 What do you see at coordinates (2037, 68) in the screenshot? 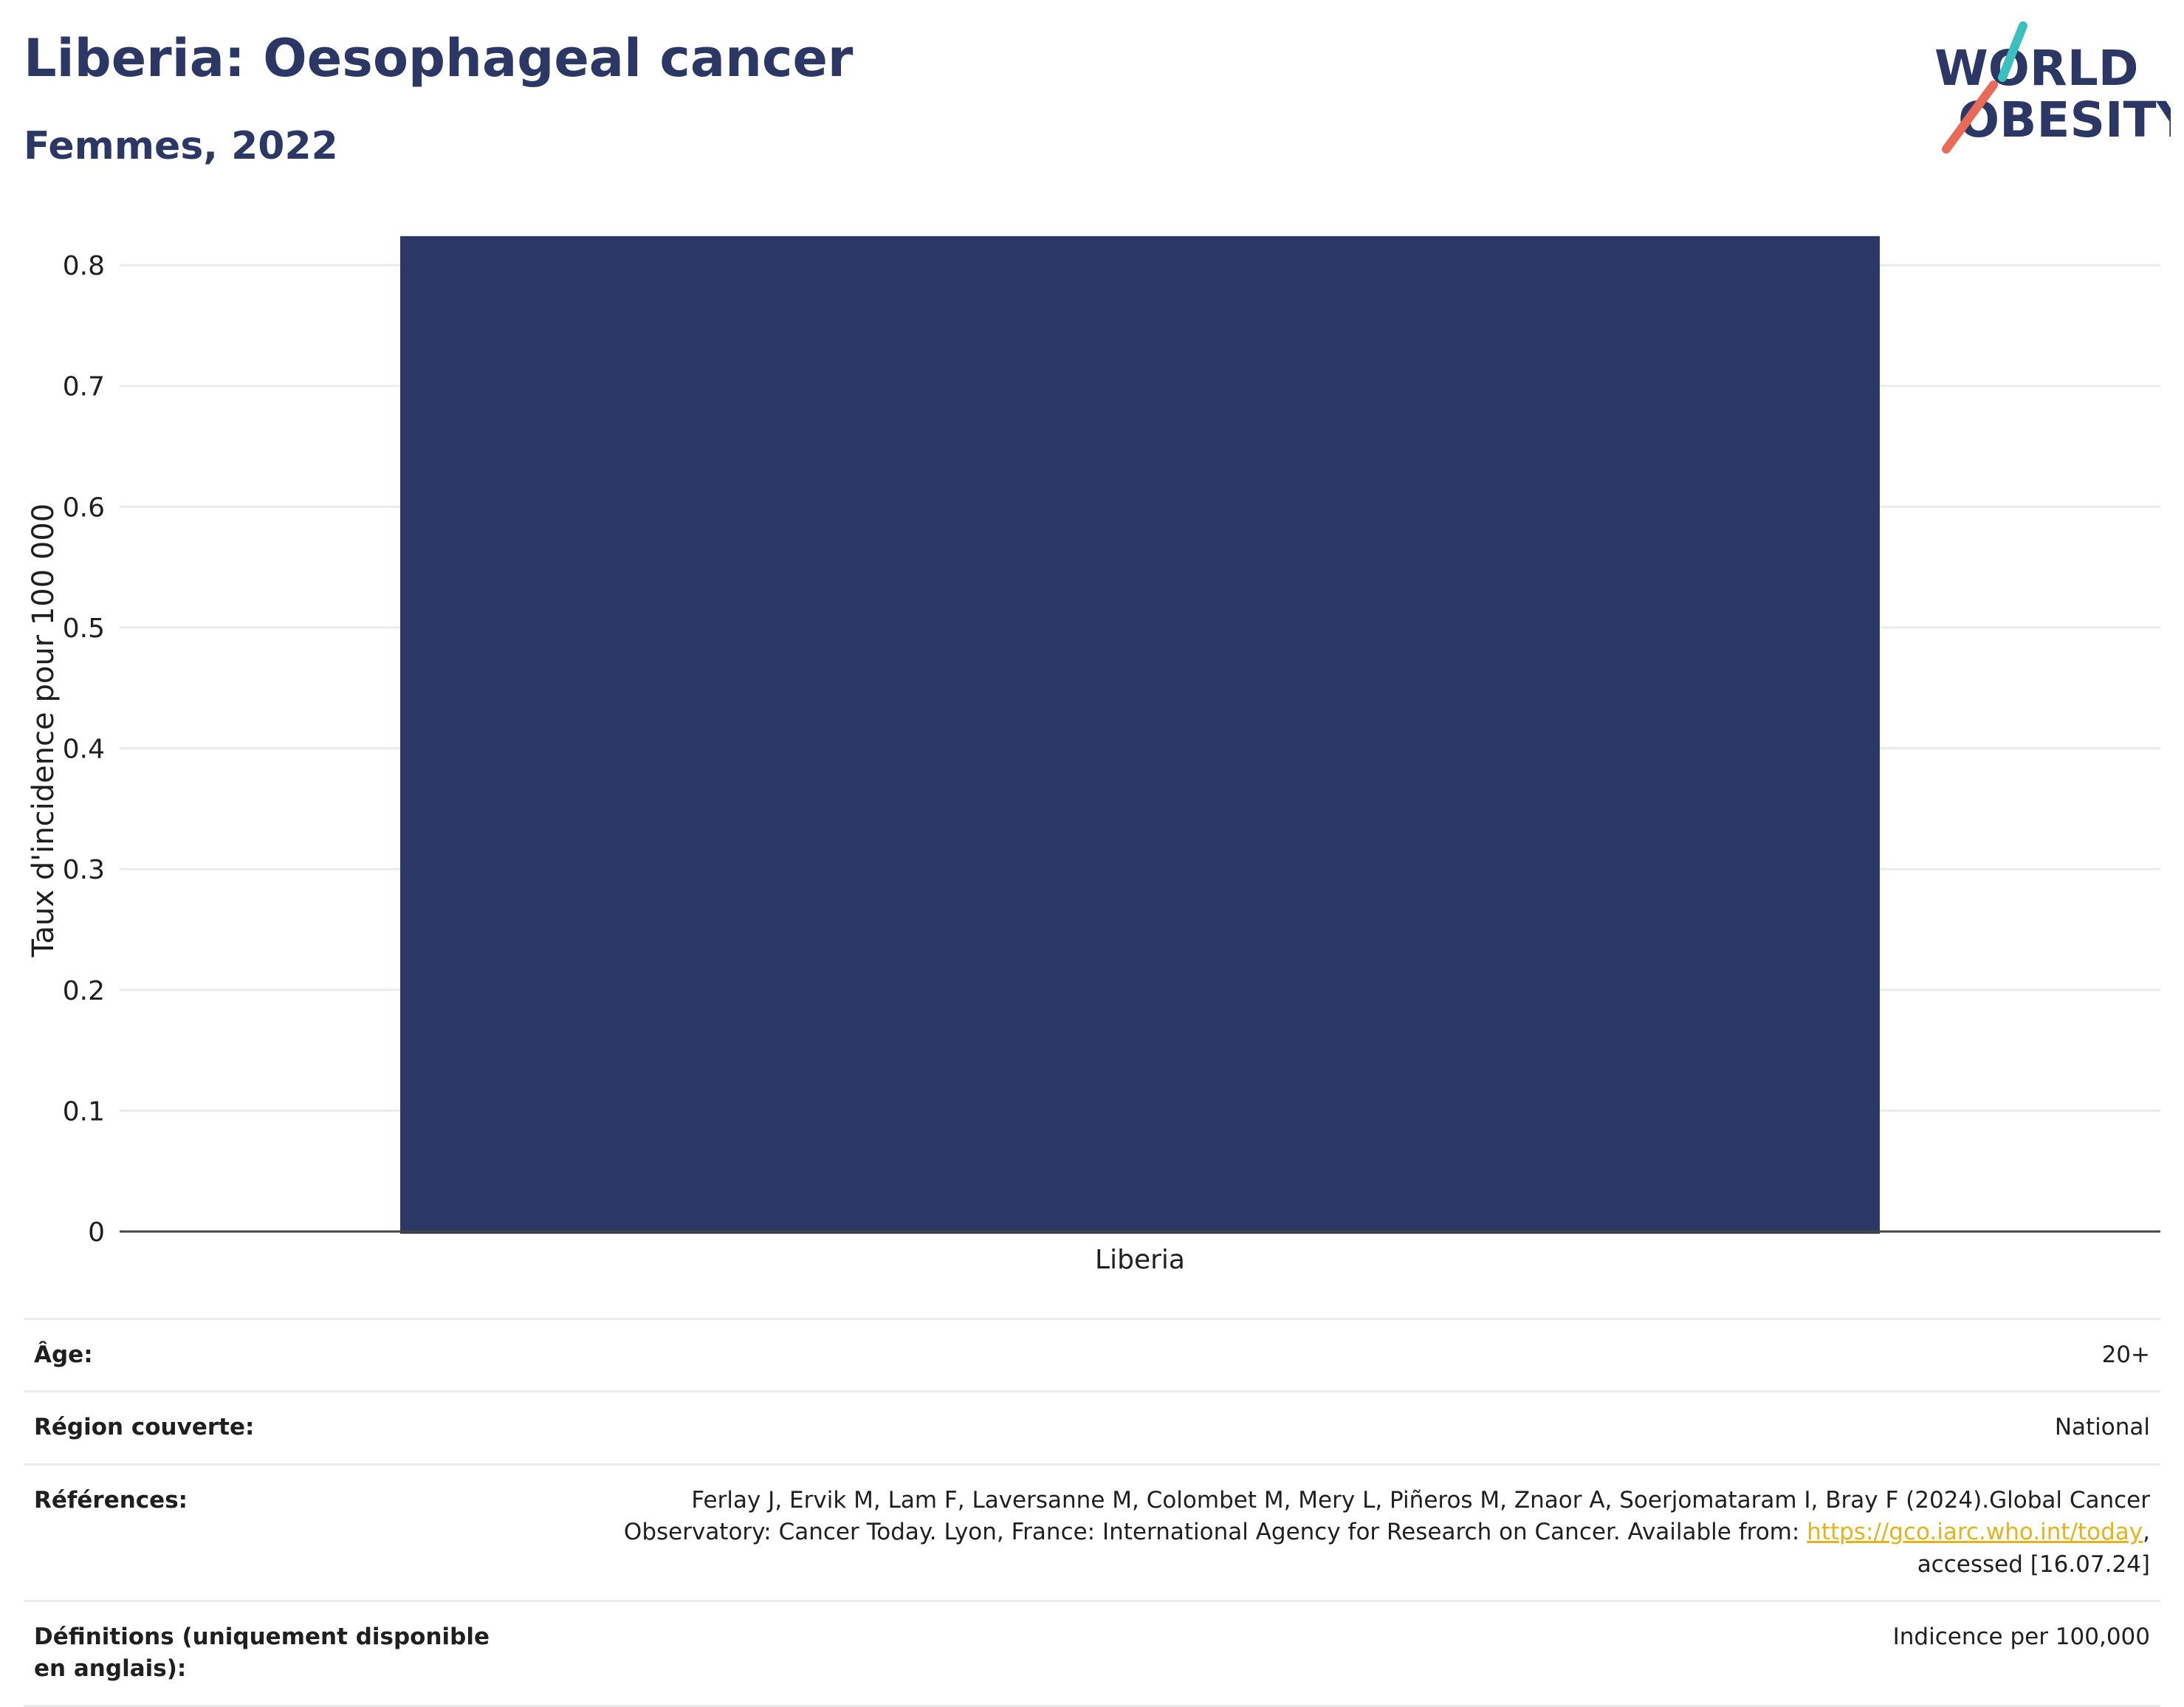
I see `logo-line1: WORLD` at bounding box center [2037, 68].